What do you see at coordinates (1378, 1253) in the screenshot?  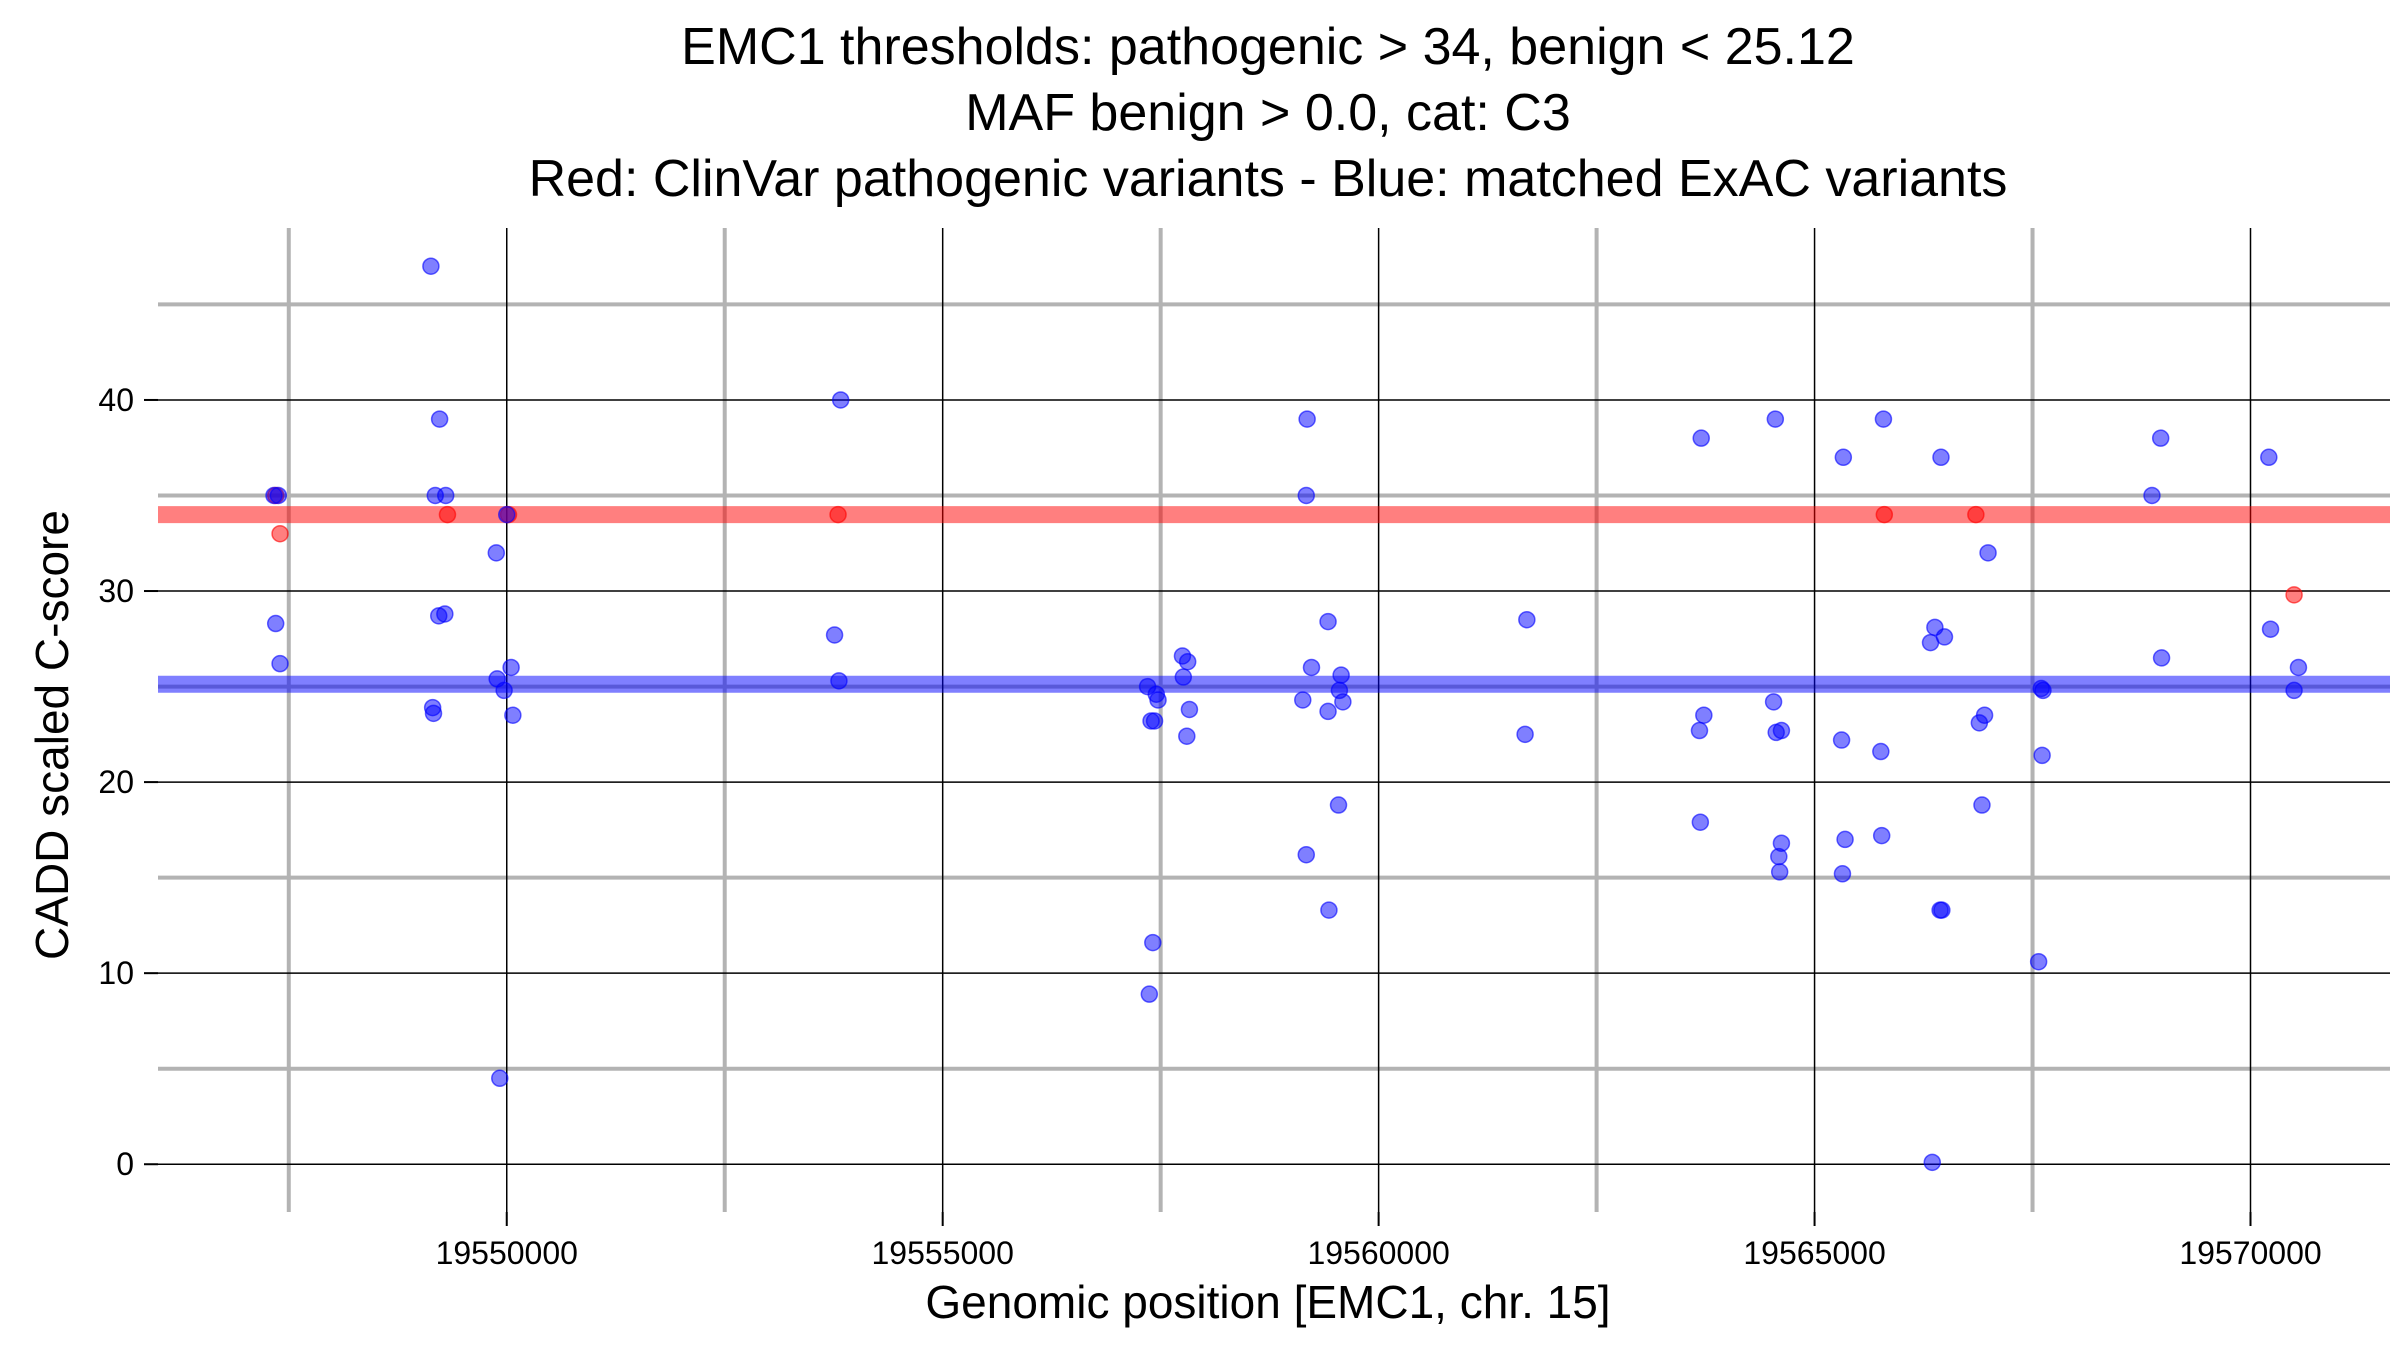 I see `x-tick-label: 19560000` at bounding box center [1378, 1253].